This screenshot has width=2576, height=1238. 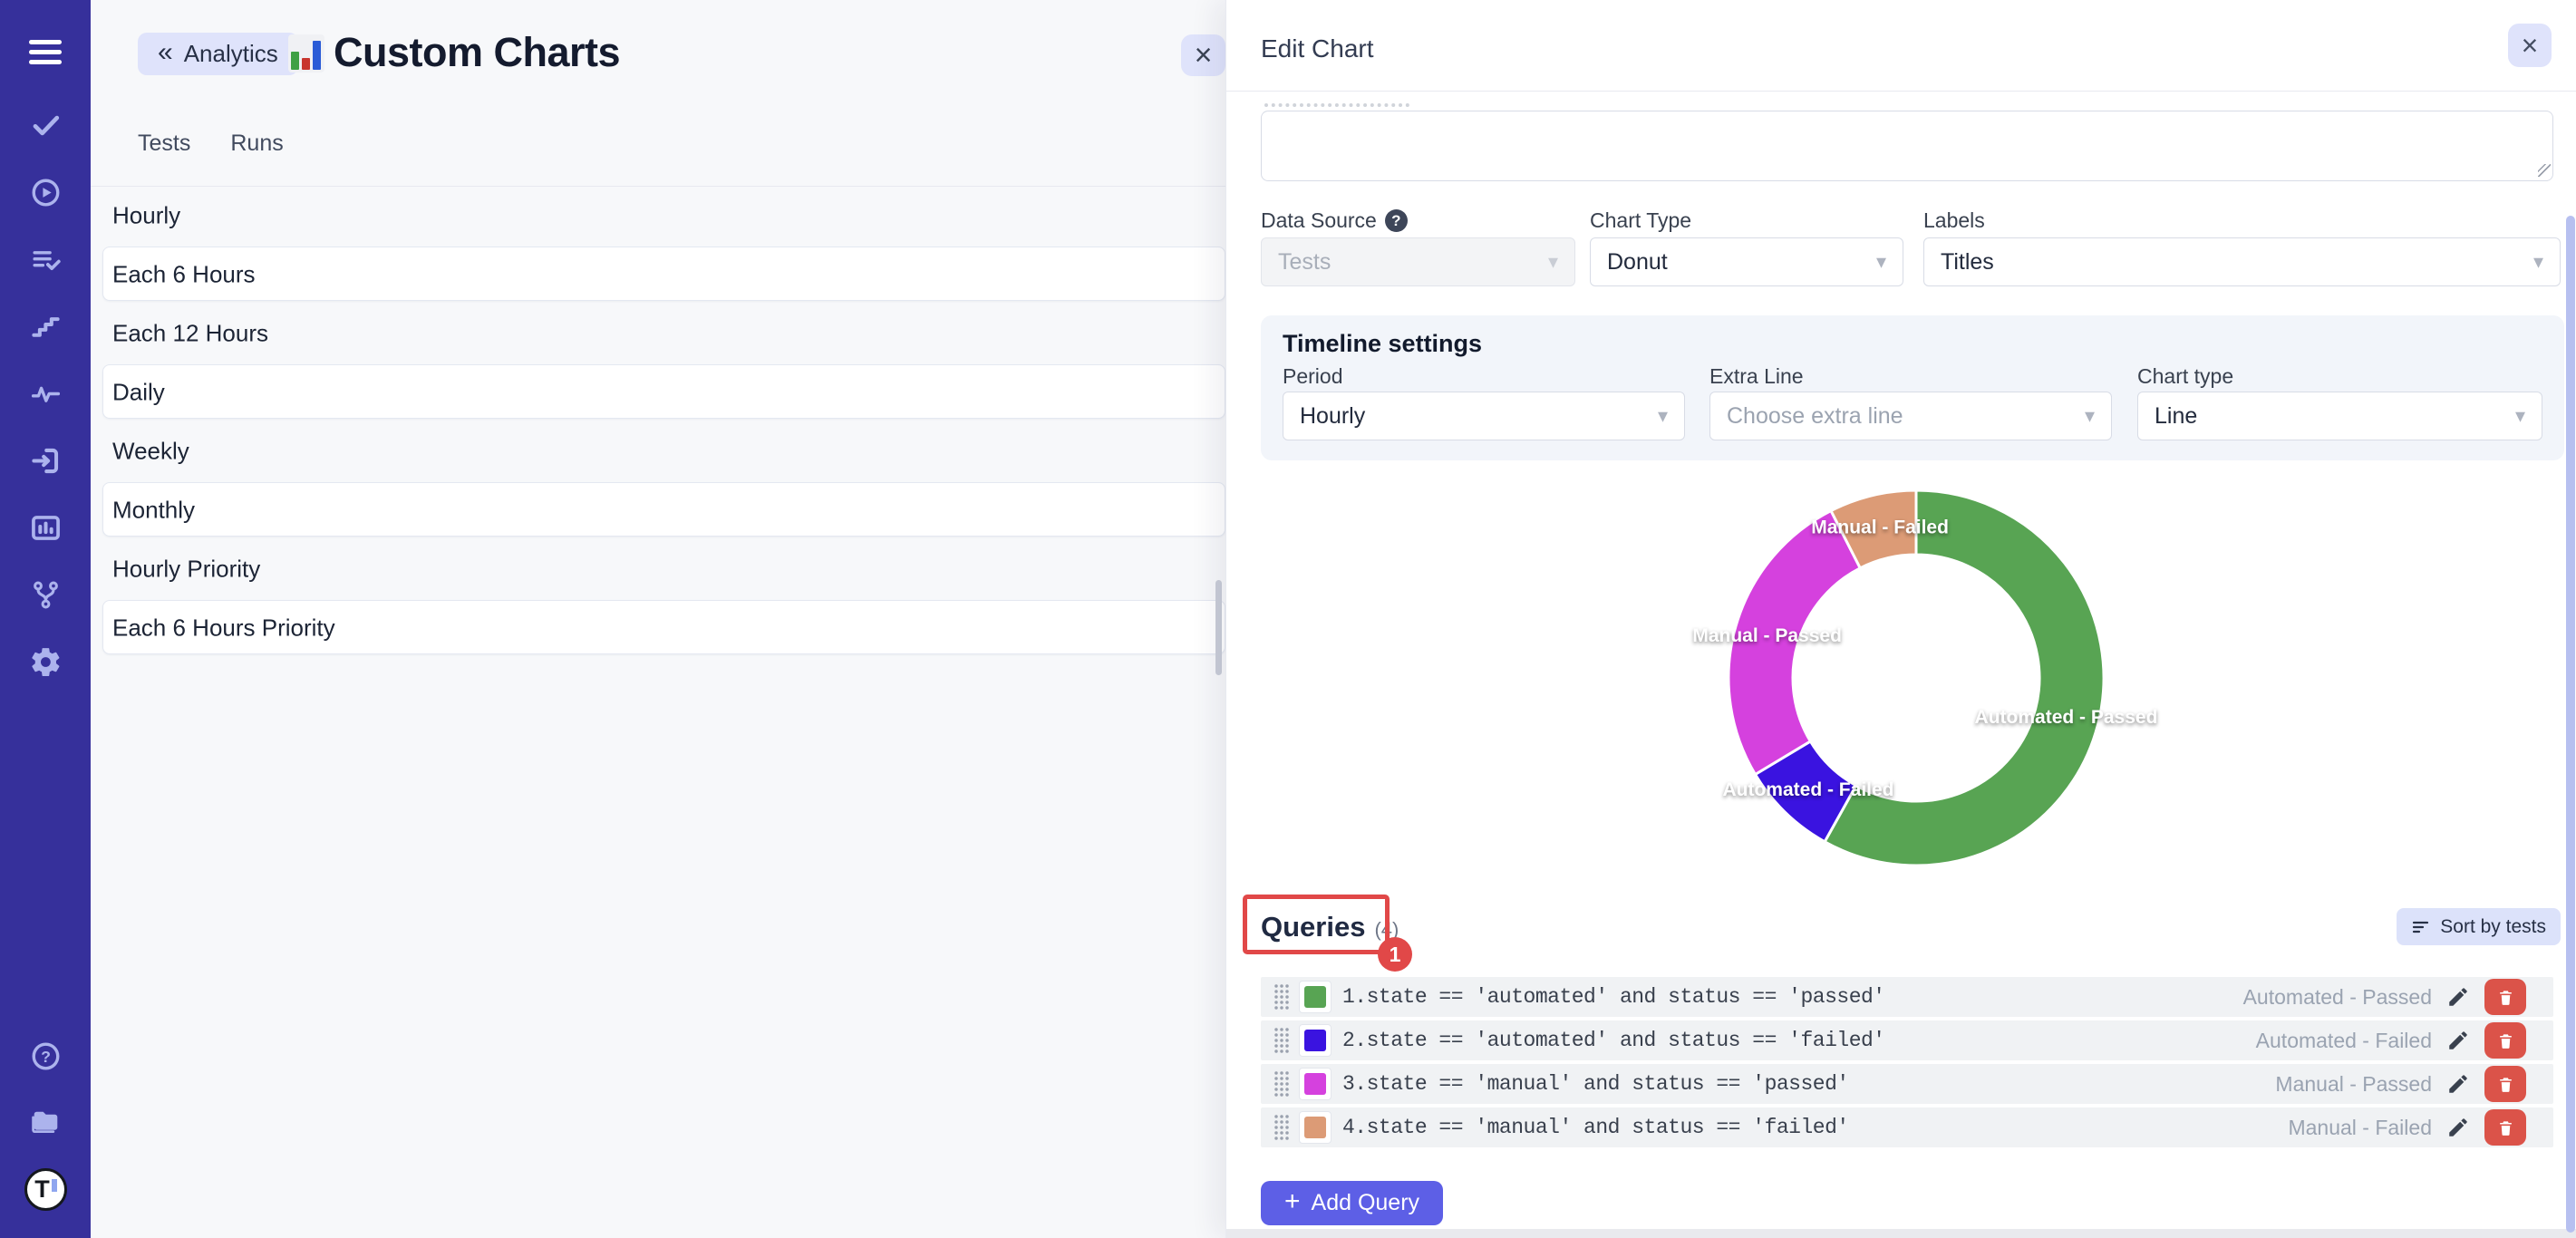 I want to click on query-color-swatch, so click(x=1315, y=1127).